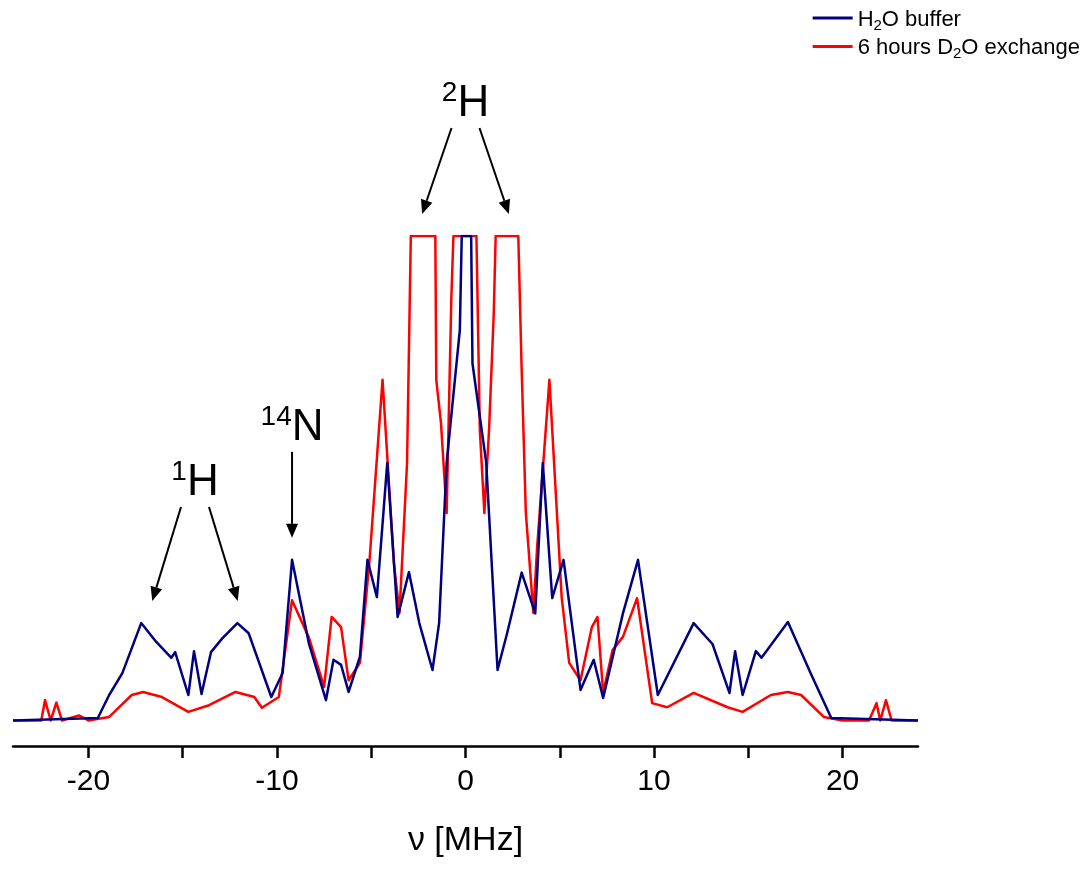 The height and width of the screenshot is (874, 1091). What do you see at coordinates (277, 779) in the screenshot?
I see `x-tick-label: -10` at bounding box center [277, 779].